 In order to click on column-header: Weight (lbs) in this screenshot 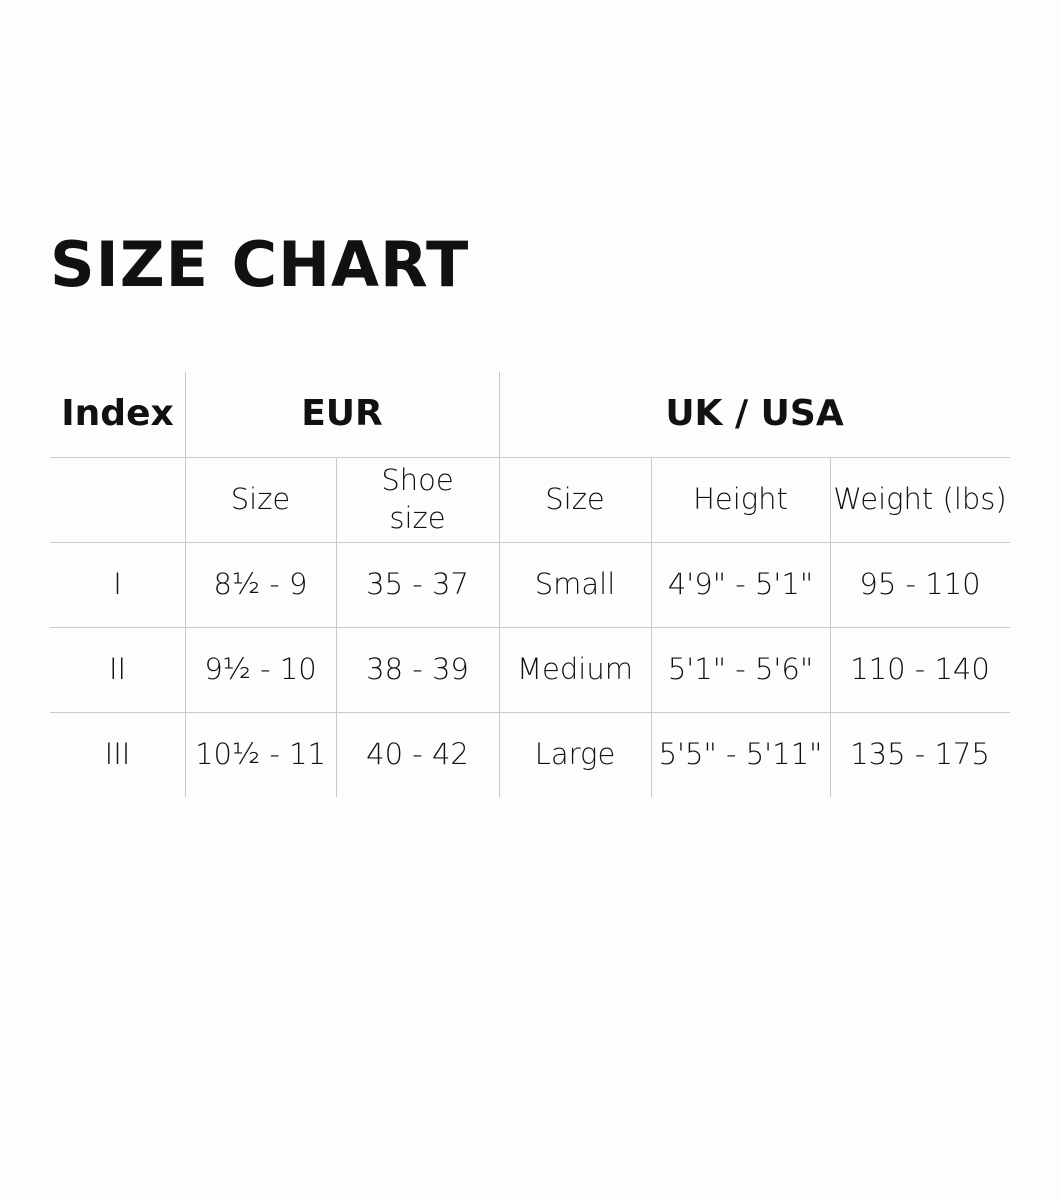, I will do `click(920, 498)`.